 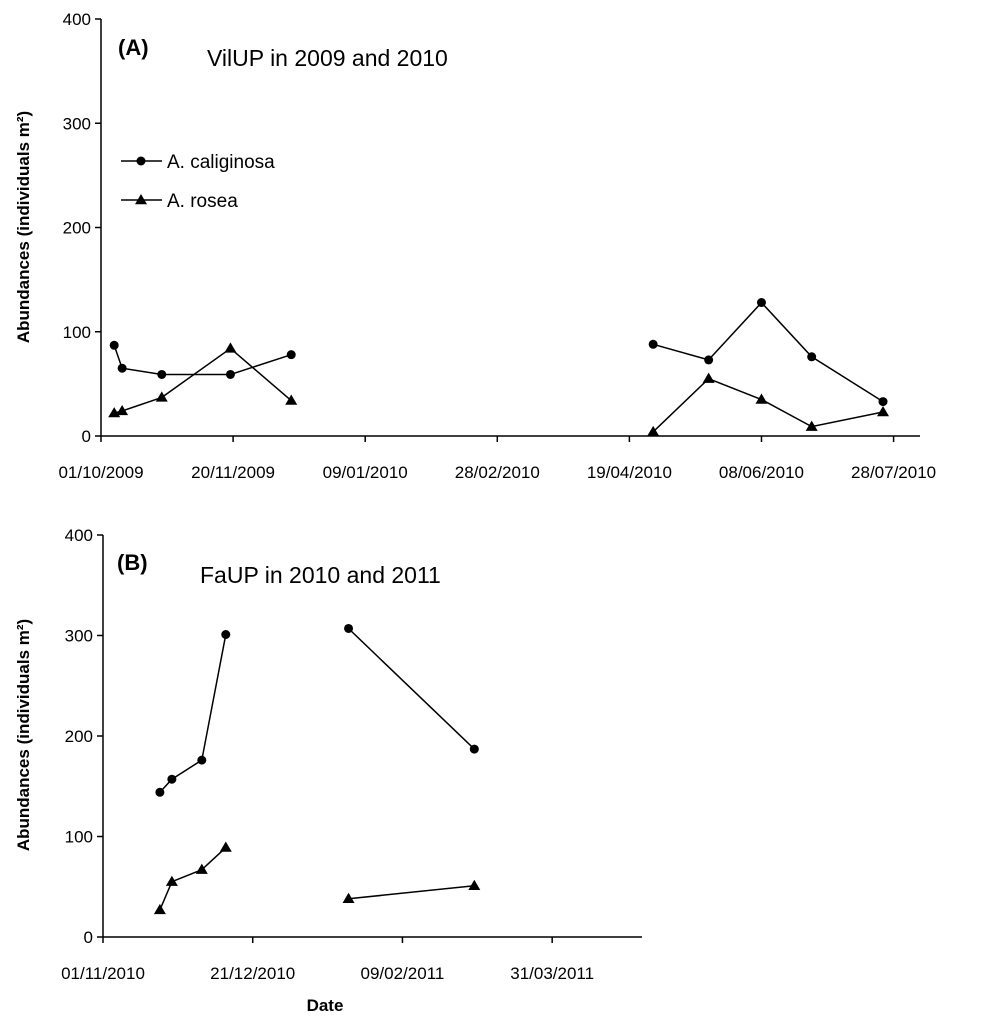 What do you see at coordinates (132, 562) in the screenshot?
I see `panel-b-label: (B)` at bounding box center [132, 562].